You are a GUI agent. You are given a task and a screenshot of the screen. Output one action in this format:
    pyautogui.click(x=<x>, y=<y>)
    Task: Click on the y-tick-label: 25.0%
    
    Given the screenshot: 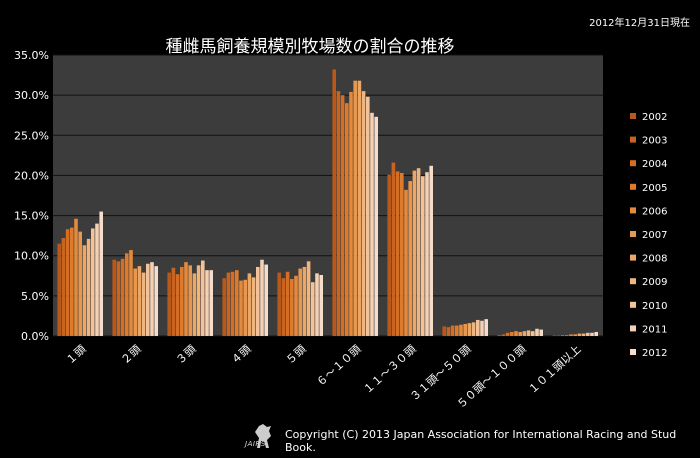 What is the action you would take?
    pyautogui.click(x=31, y=135)
    